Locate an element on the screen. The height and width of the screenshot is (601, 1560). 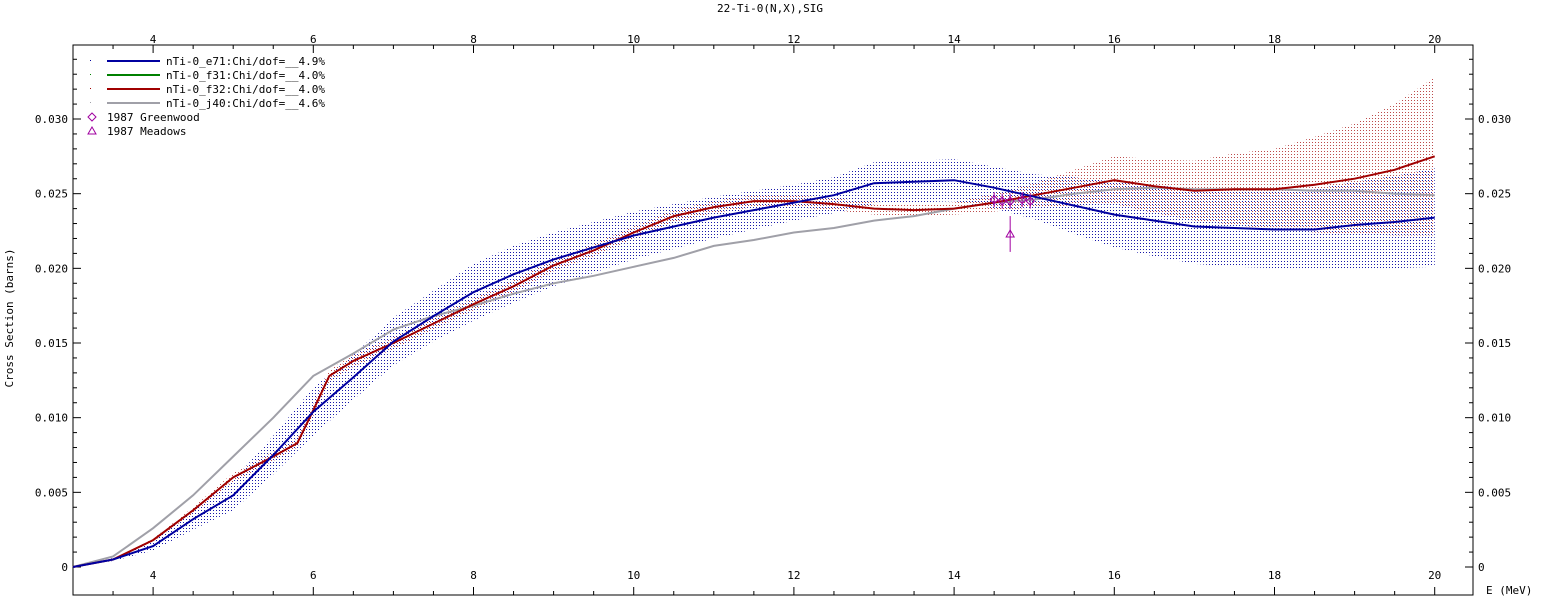
legend-marker-triangle is located at coordinates (92, 130).